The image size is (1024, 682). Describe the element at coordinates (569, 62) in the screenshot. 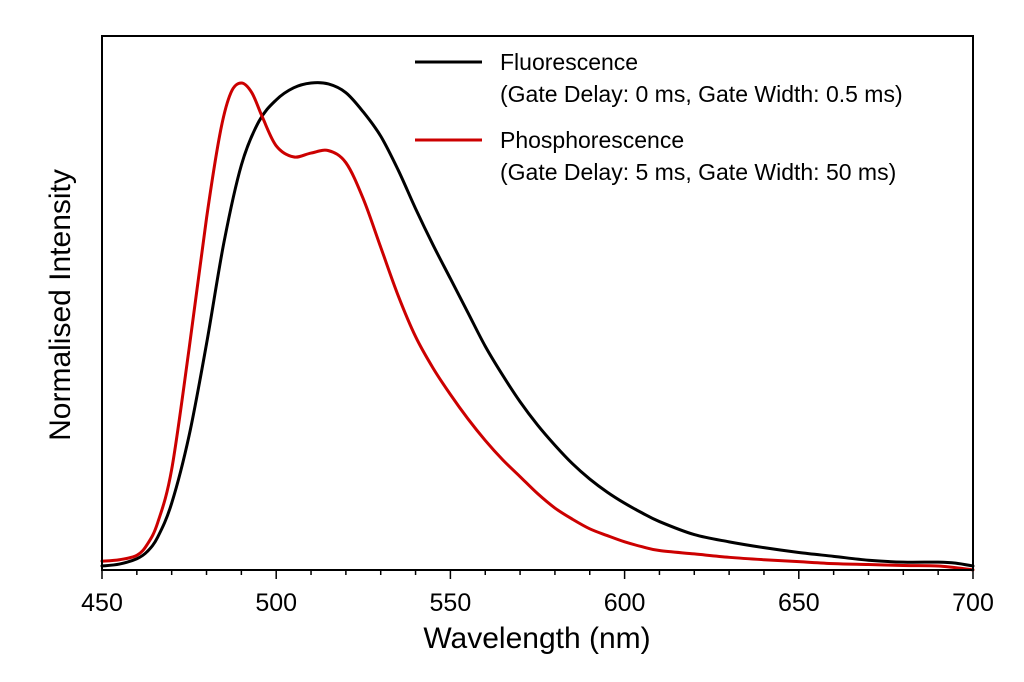

I see `legend-label-fluorescence: Fluorescence` at that location.